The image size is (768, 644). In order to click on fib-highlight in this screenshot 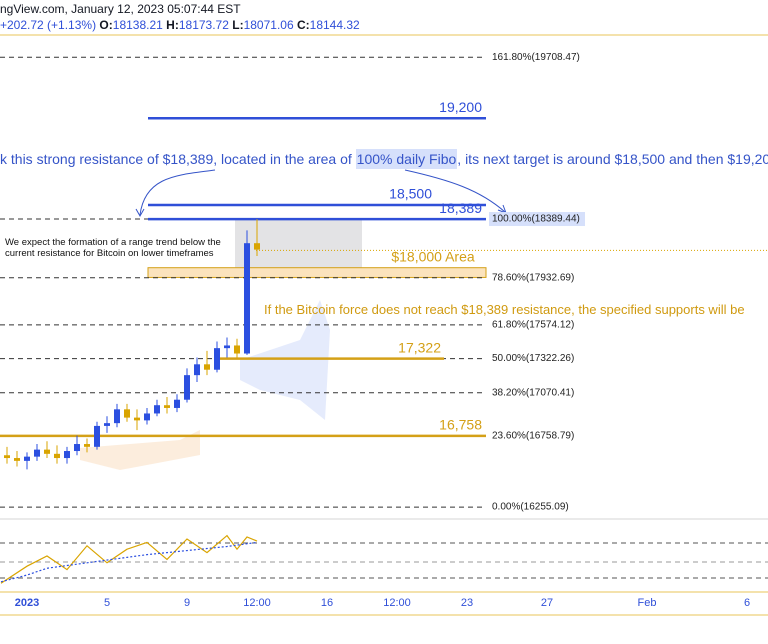, I will do `click(537, 219)`.